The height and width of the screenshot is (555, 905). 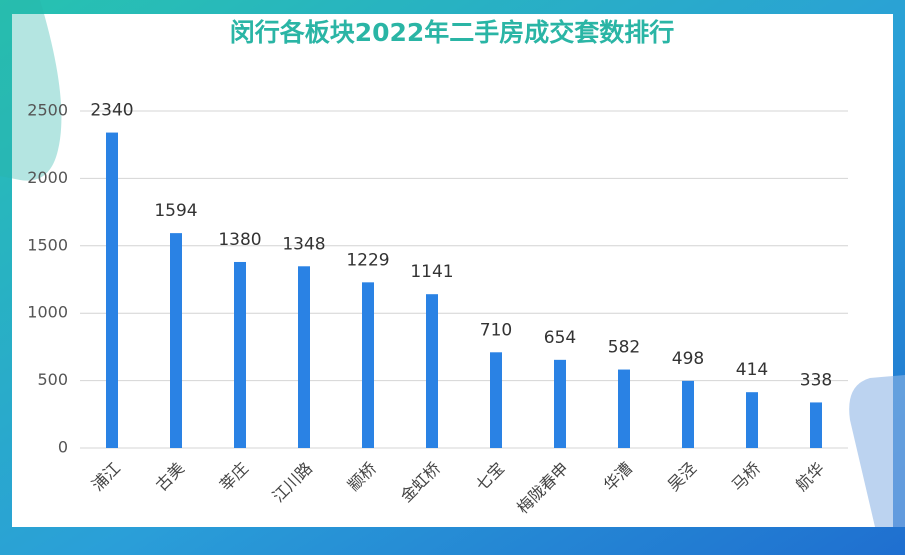 I want to click on value-label: 1141, so click(x=431, y=272).